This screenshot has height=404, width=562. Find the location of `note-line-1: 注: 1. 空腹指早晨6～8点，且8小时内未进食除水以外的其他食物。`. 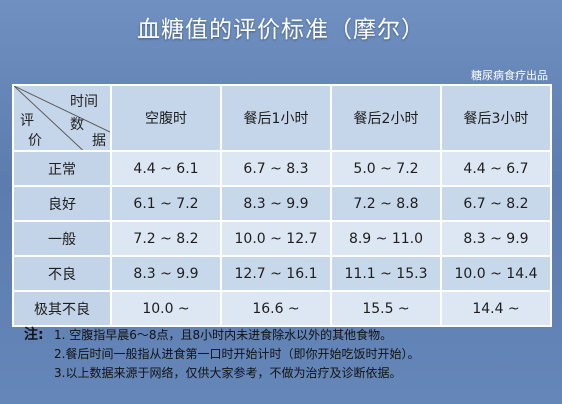

note-line-1: 注: 1. 空腹指早晨6～8点，且8小时内未进食除水以外的其他食物。 is located at coordinates (221, 335).